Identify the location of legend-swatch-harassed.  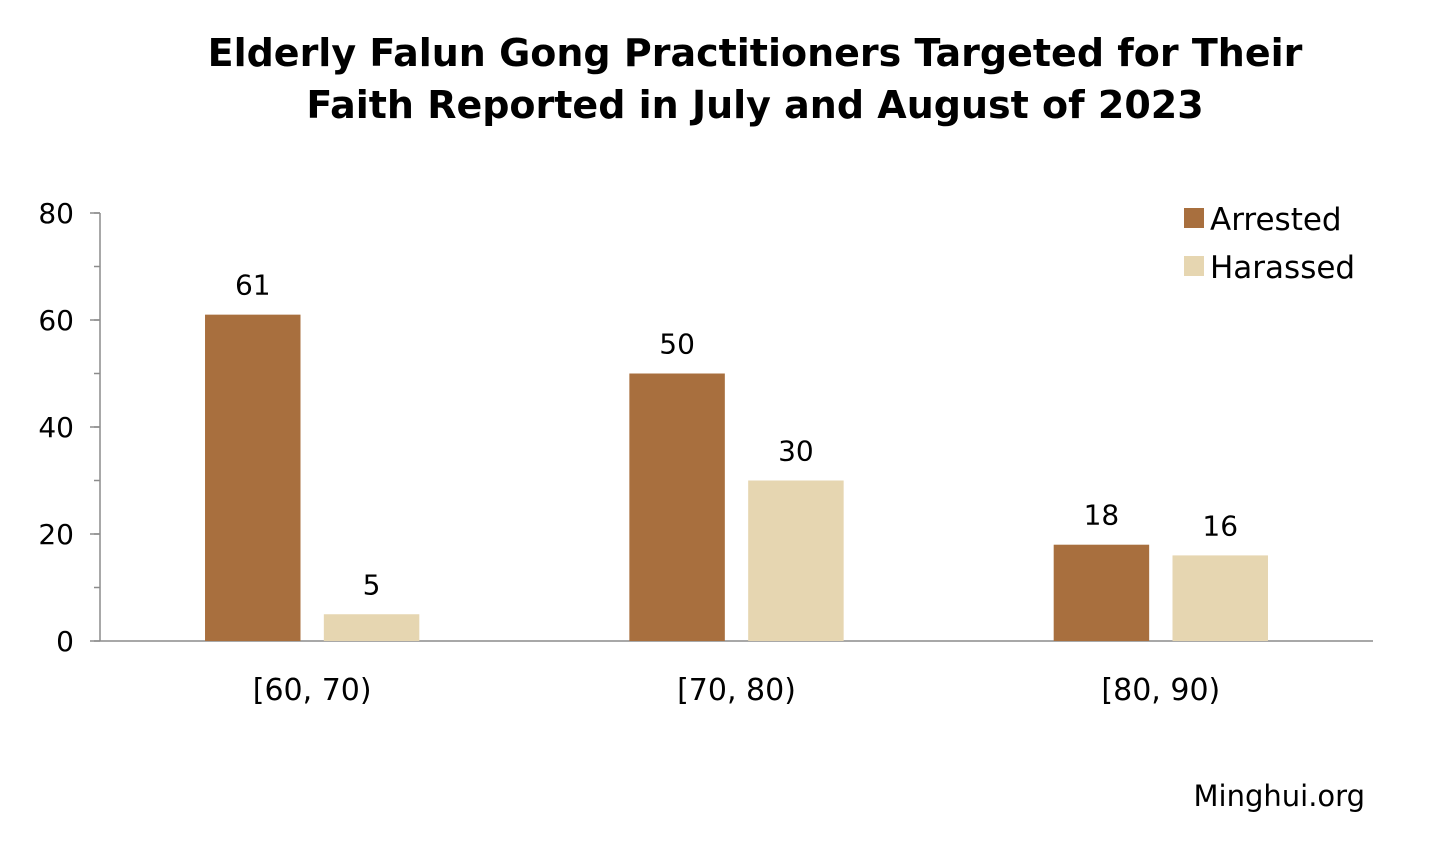
(1194, 266).